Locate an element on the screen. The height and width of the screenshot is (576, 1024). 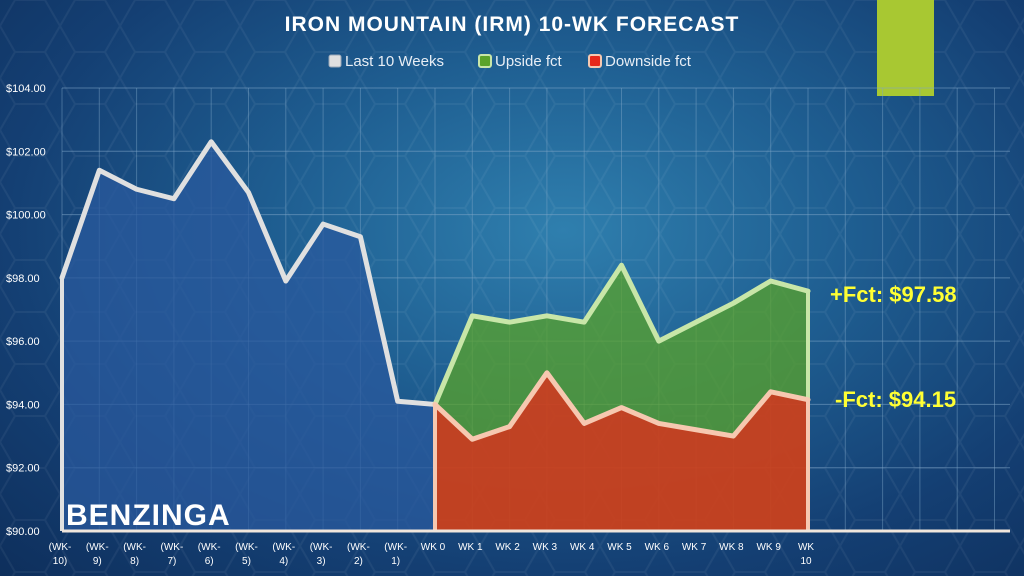
x-tick-label: (WK-4) is located at coordinates (283, 554).